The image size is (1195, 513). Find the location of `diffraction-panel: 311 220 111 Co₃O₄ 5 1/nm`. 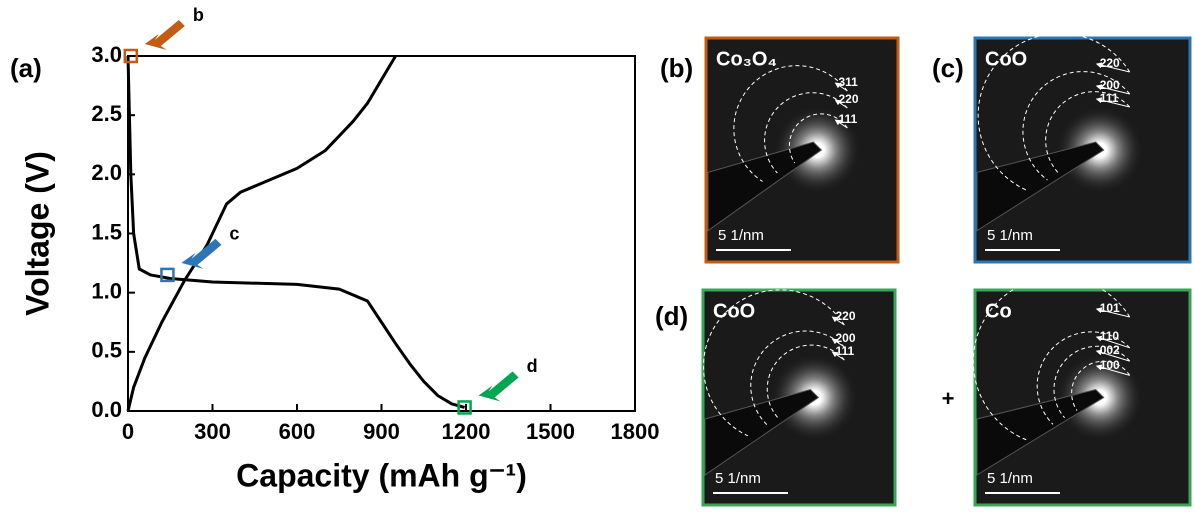

diffraction-panel: 311 220 111 Co₃O₄ 5 1/nm is located at coordinates (802, 150).